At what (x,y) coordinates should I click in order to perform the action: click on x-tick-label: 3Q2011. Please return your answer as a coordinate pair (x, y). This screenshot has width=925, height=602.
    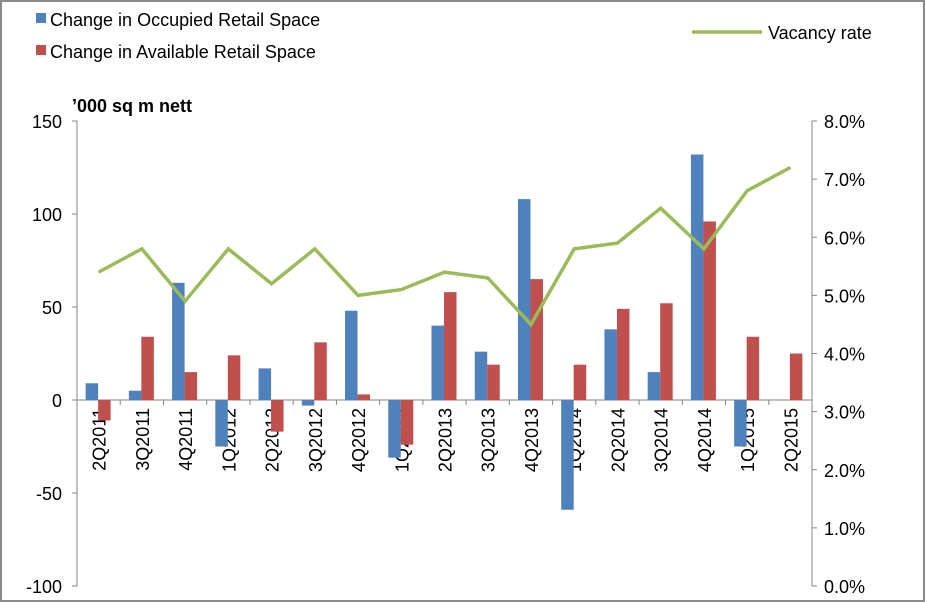
    Looking at the image, I should click on (143, 439).